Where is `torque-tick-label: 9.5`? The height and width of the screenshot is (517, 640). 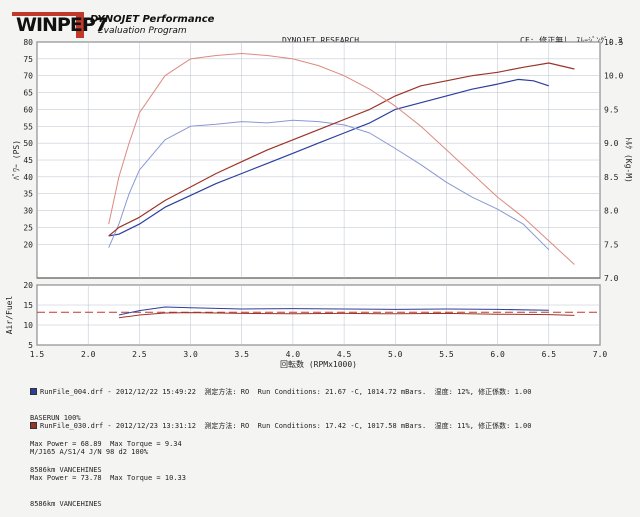 torque-tick-label: 9.5 is located at coordinates (611, 109).